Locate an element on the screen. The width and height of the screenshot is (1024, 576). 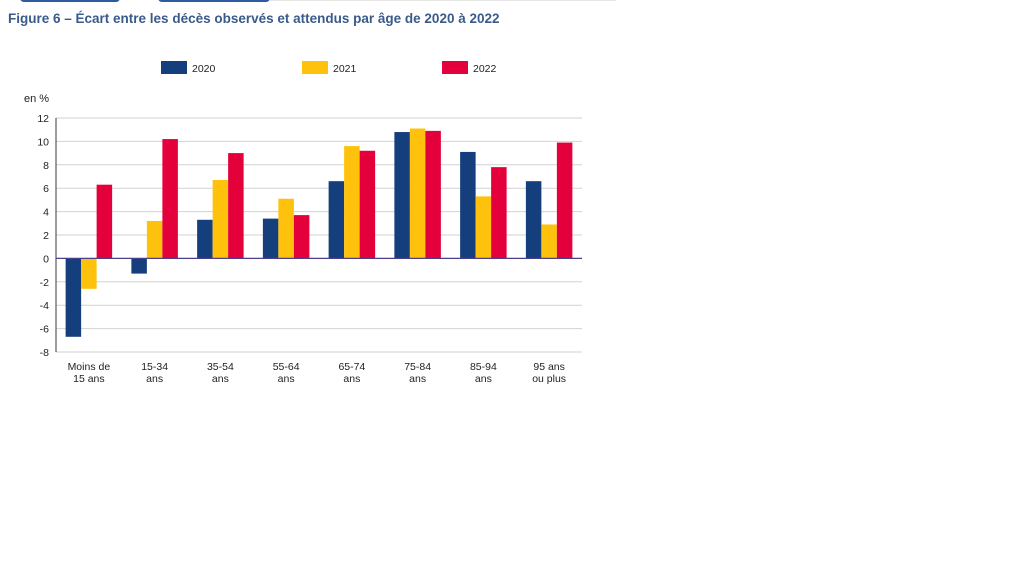
top-tab-decoration-right is located at coordinates (214, 1).